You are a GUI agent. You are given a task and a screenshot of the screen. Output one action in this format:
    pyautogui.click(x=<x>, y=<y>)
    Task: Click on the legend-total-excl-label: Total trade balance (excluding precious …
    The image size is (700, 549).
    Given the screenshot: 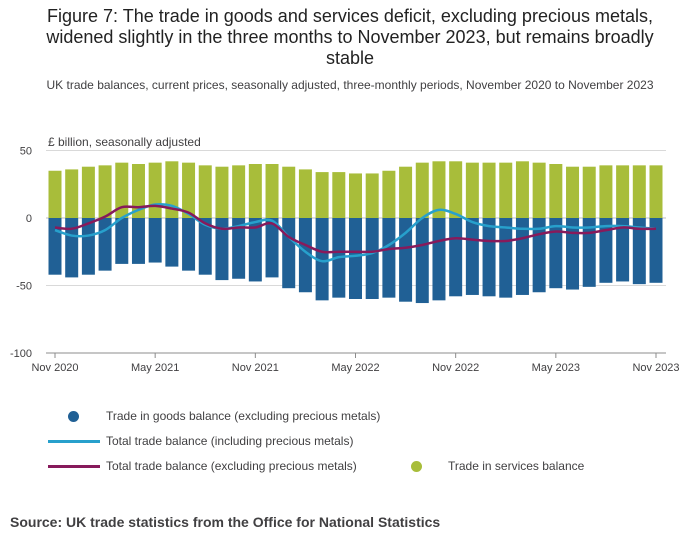 What is the action you would take?
    pyautogui.click(x=231, y=466)
    